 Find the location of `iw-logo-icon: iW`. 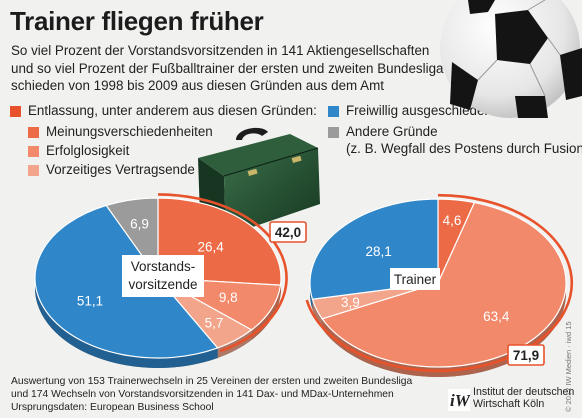

iw-logo-icon: iW is located at coordinates (459, 400).